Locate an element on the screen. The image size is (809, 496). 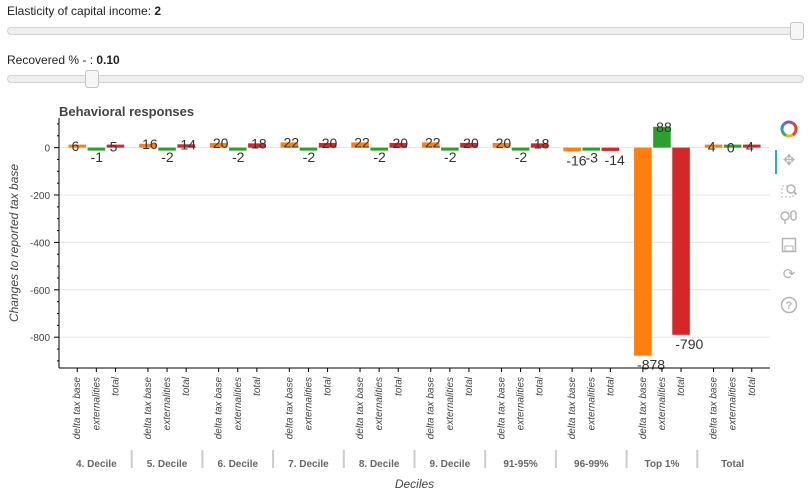
x-group-label: 5. Decile is located at coordinates (167, 464).